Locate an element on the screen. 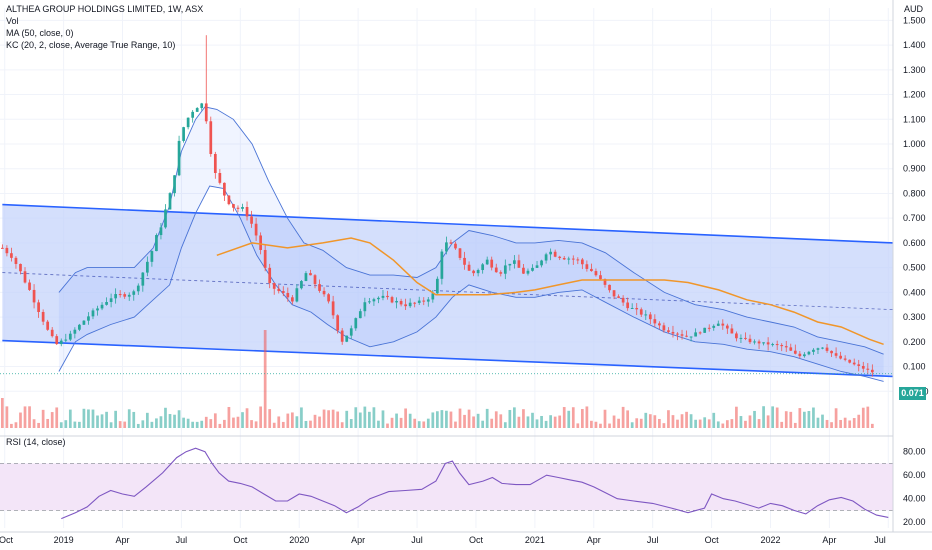 The image size is (932, 550). rsi-band is located at coordinates (446, 487).